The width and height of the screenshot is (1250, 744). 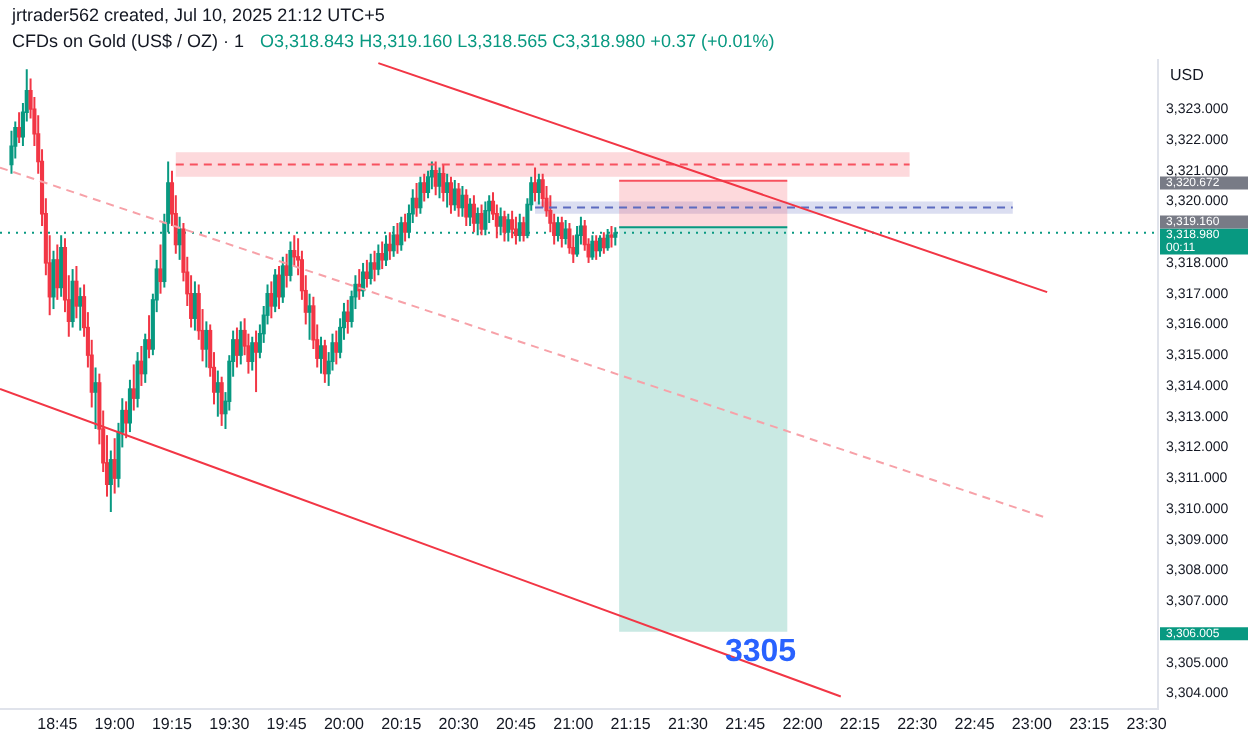 I want to click on x-tick-label: 19:00, so click(x=115, y=723).